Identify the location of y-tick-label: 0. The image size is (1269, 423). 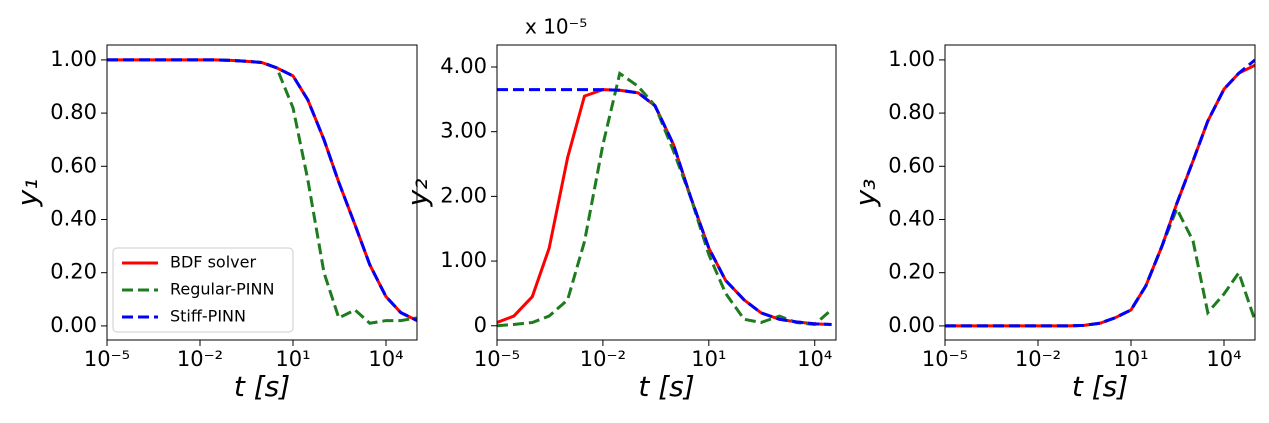
(480, 325).